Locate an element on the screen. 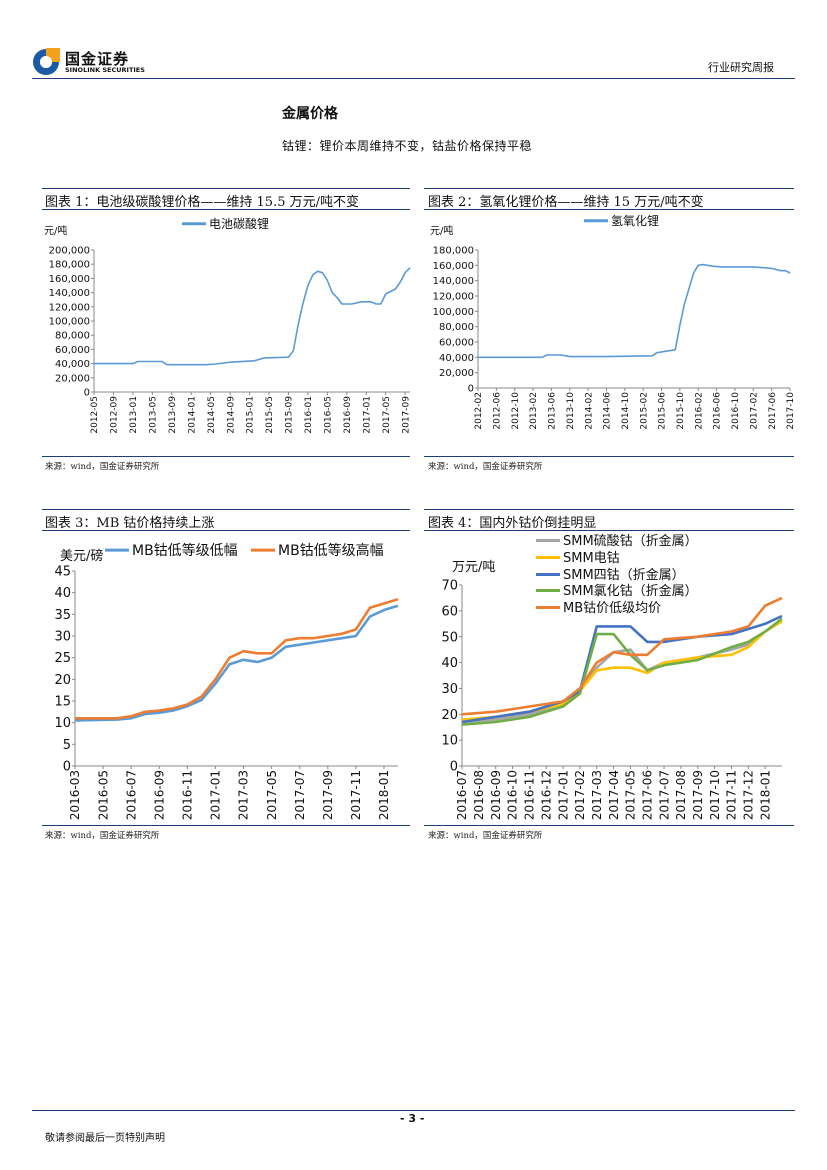  logo-en: SINOLINK SECURITIES is located at coordinates (105, 70).